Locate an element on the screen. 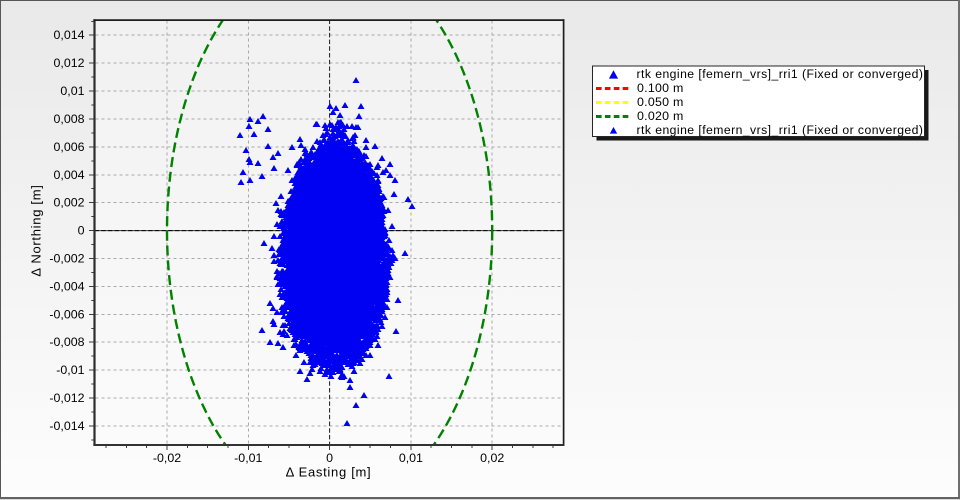 This screenshot has width=960, height=500. svg-text: 0,008 is located at coordinates (68, 119).